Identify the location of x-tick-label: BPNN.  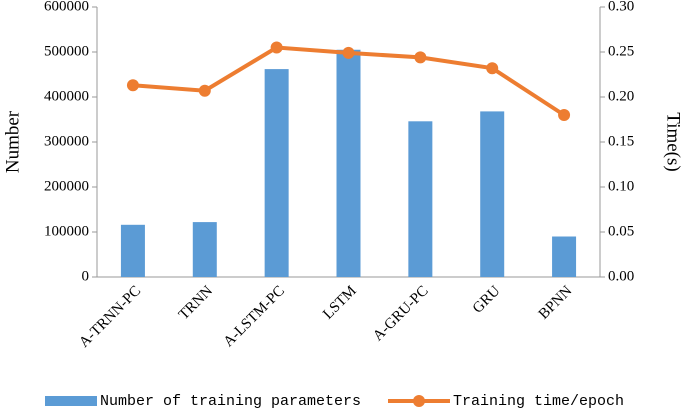
(556, 303).